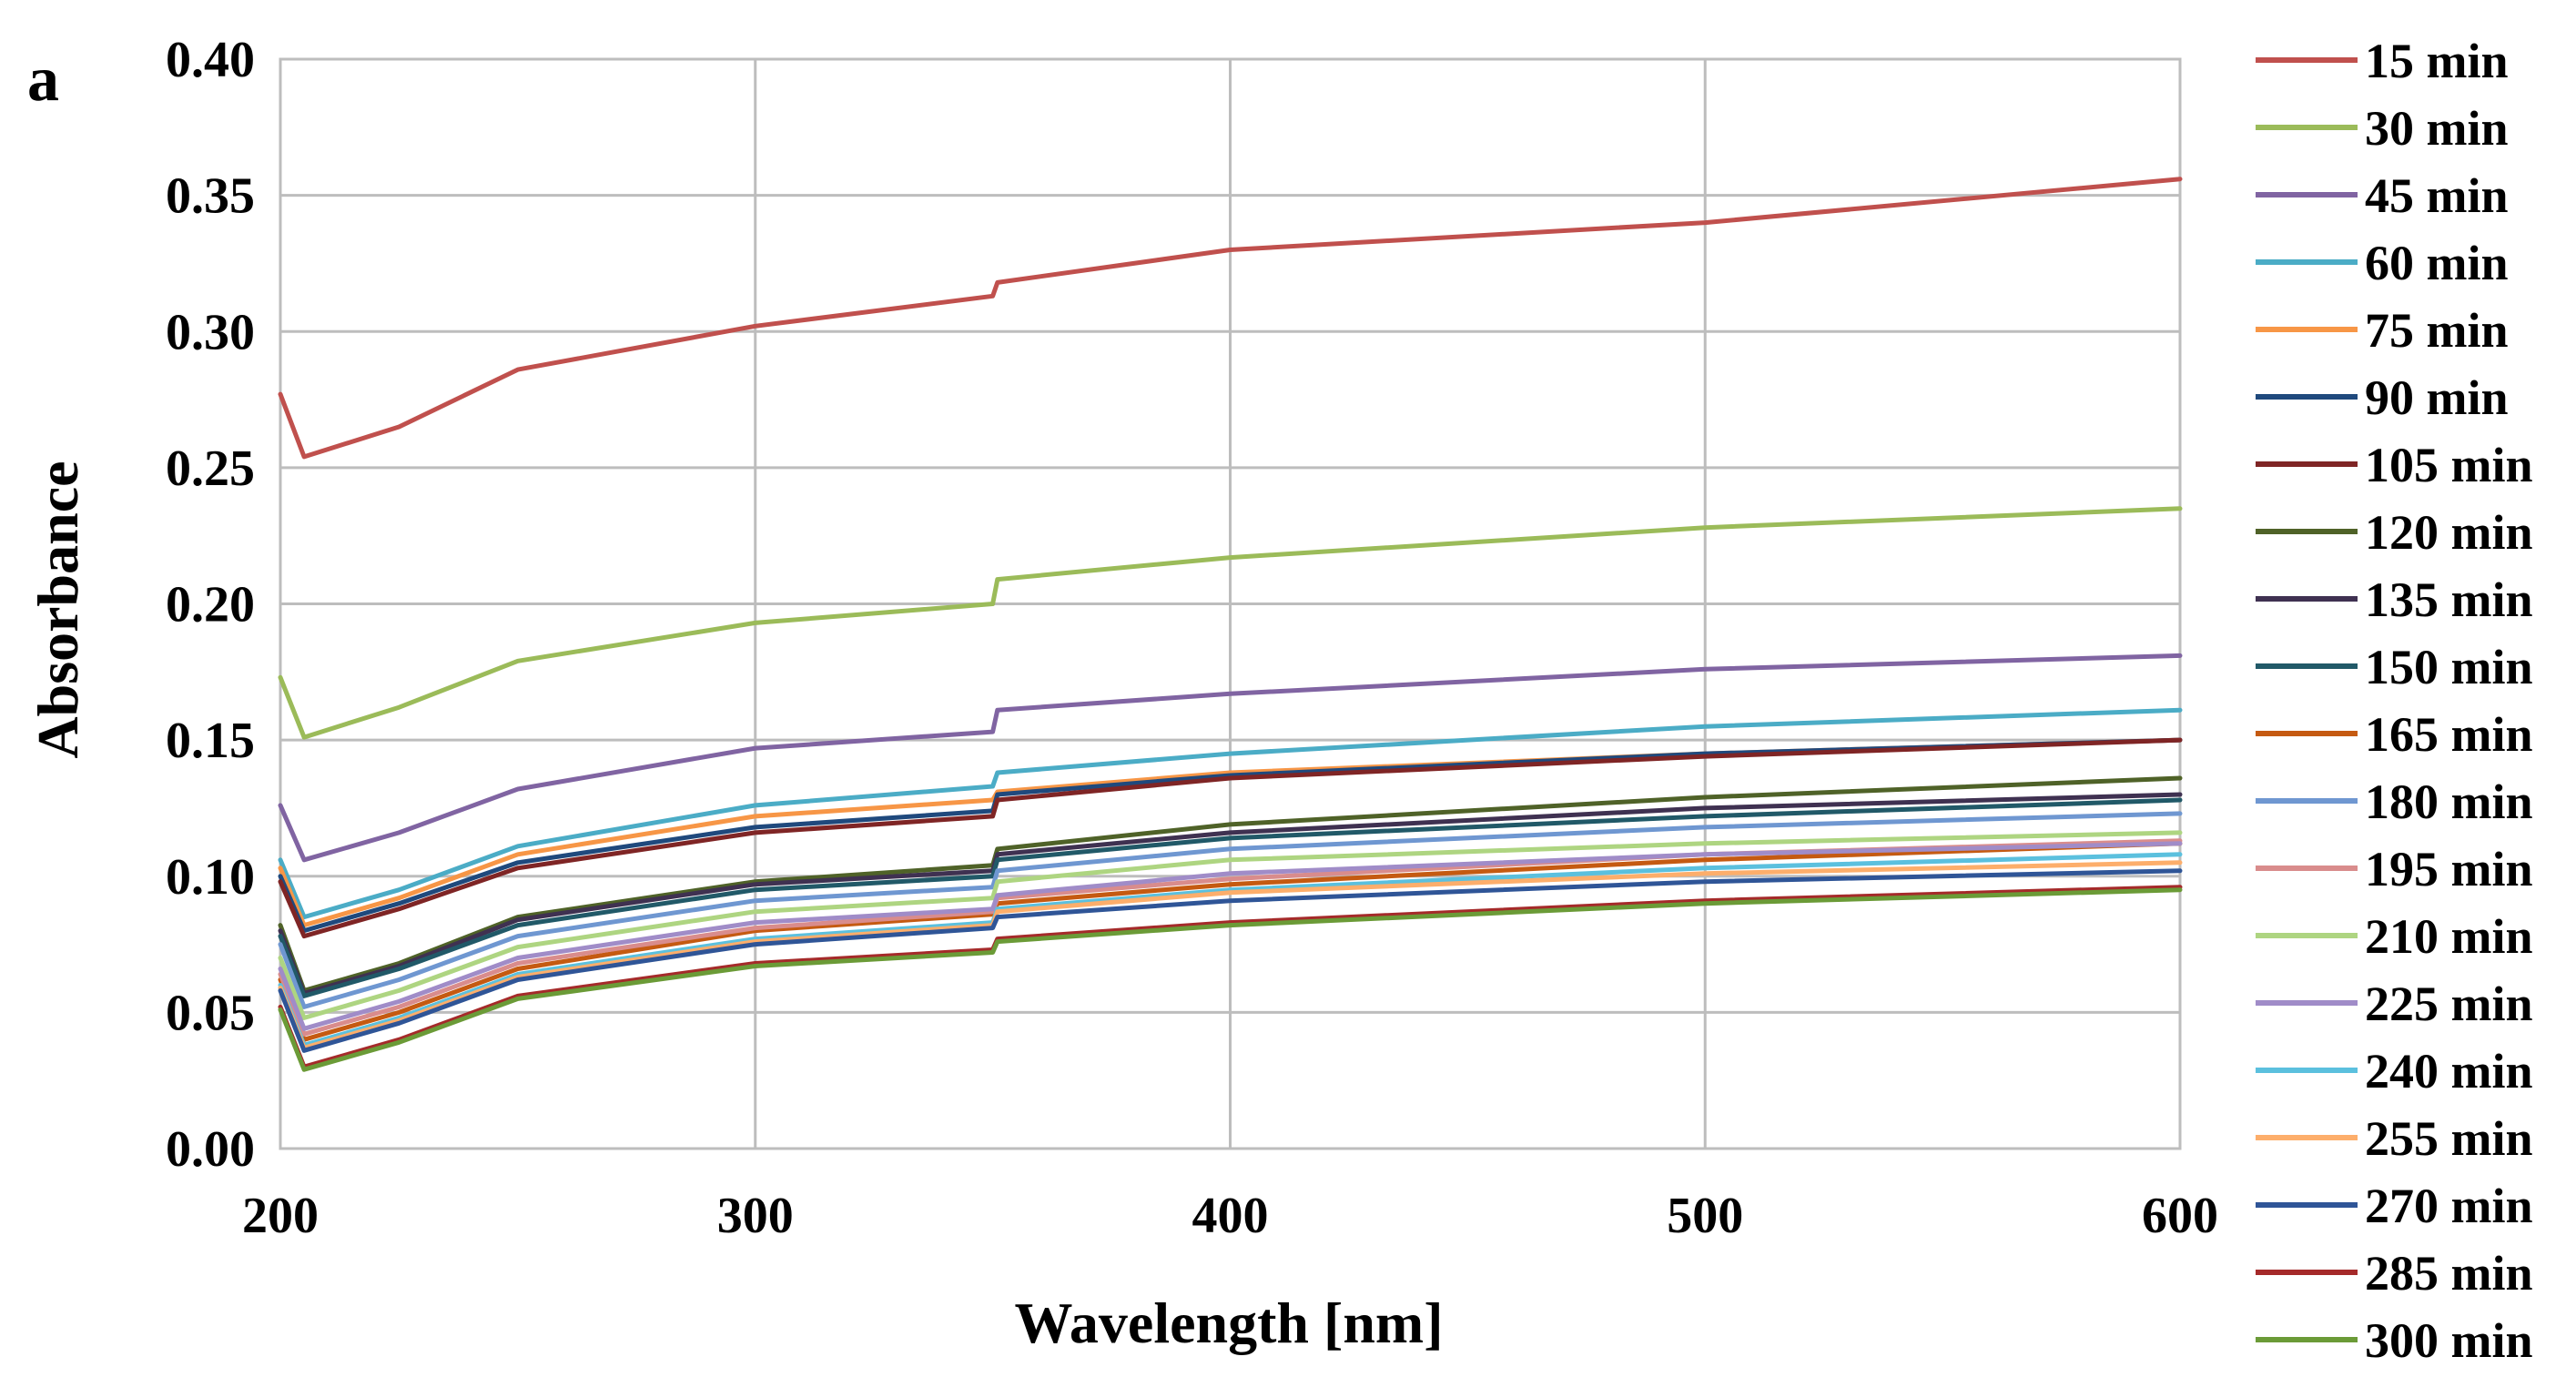 The width and height of the screenshot is (2576, 1387). What do you see at coordinates (2437, 330) in the screenshot?
I see `legend-label: 75 min` at bounding box center [2437, 330].